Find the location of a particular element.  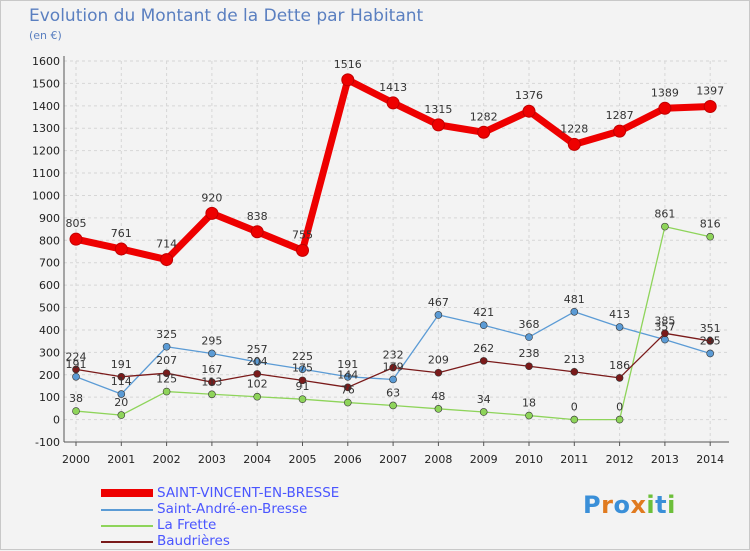

legend-item: SAINT-VINCENT-EN-BRESSE is located at coordinates (251, 494).